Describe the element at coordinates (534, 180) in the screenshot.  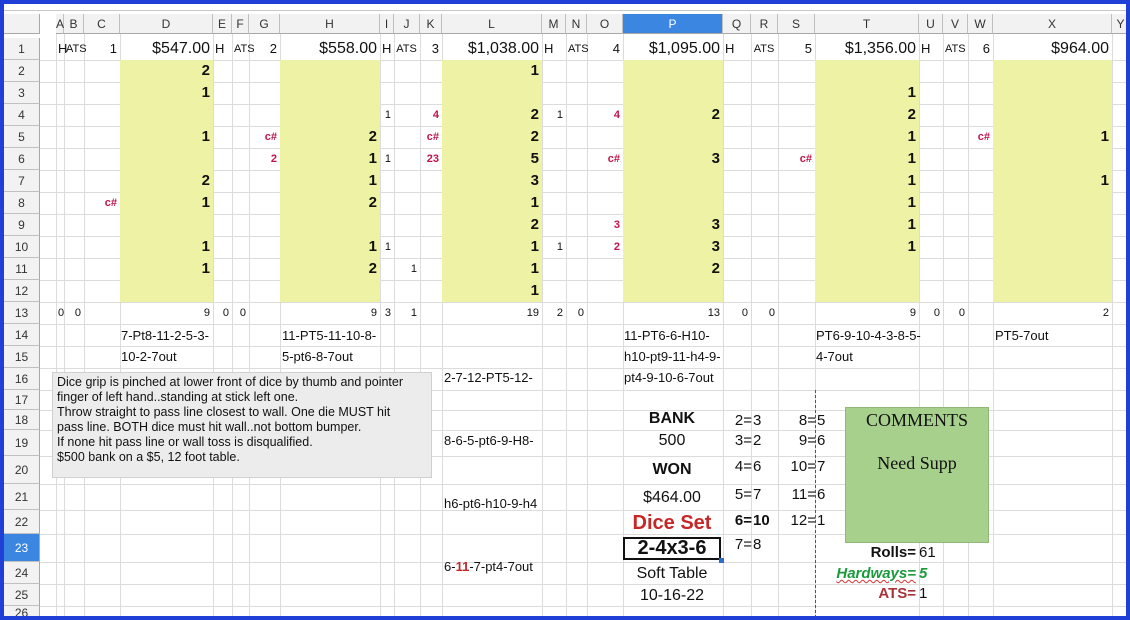
I see `cell-l7: 3` at that location.